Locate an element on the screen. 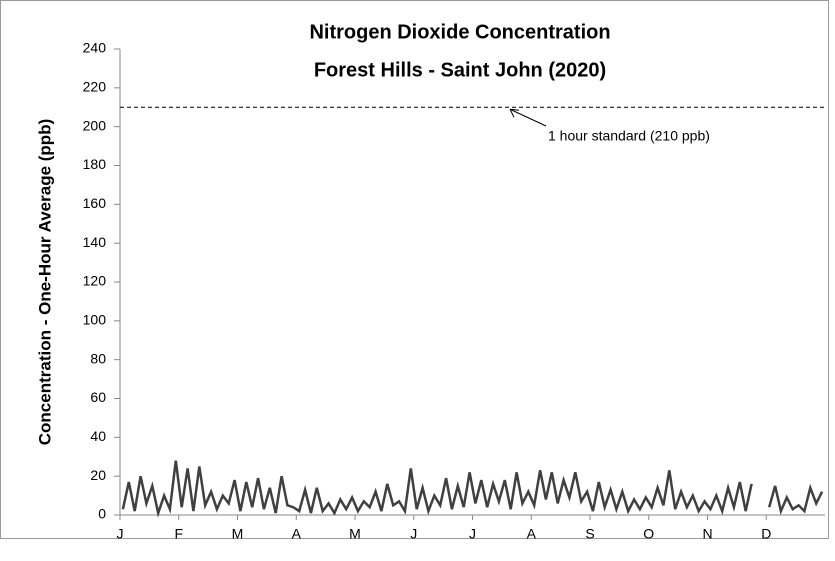 Image resolution: width=835 pixels, height=561 pixels. arrow-head is located at coordinates (514, 113).